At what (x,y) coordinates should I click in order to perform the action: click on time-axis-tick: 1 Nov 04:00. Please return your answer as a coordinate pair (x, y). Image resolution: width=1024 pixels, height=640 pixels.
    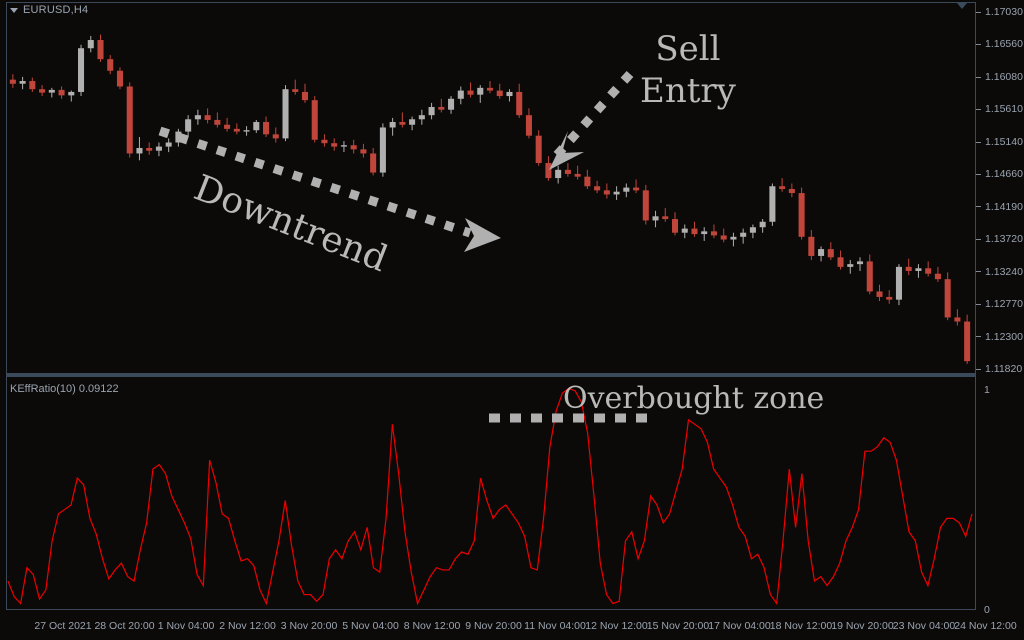
    Looking at the image, I should click on (186, 626).